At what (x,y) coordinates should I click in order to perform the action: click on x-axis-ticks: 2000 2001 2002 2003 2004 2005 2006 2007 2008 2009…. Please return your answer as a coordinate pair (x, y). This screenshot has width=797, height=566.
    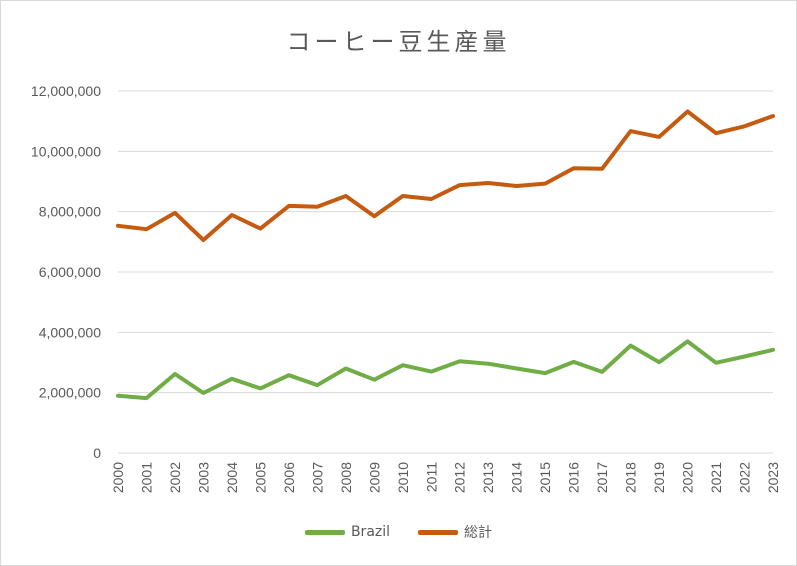
    Looking at the image, I should click on (445, 477).